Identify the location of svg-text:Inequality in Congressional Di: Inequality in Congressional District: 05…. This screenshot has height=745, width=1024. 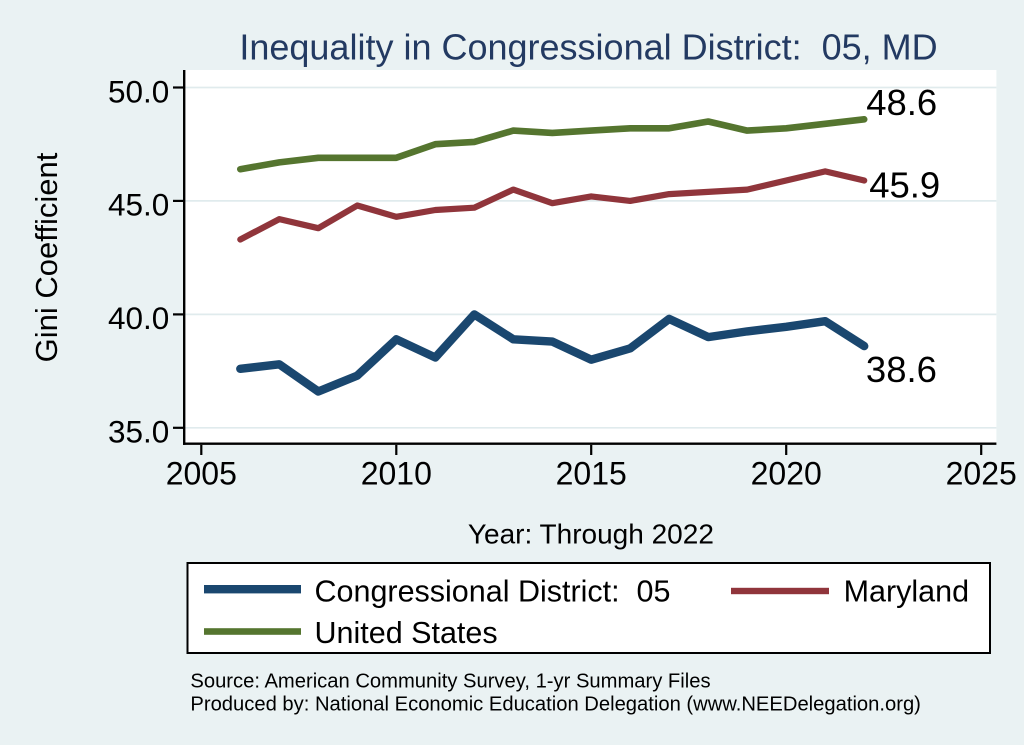
(588, 47).